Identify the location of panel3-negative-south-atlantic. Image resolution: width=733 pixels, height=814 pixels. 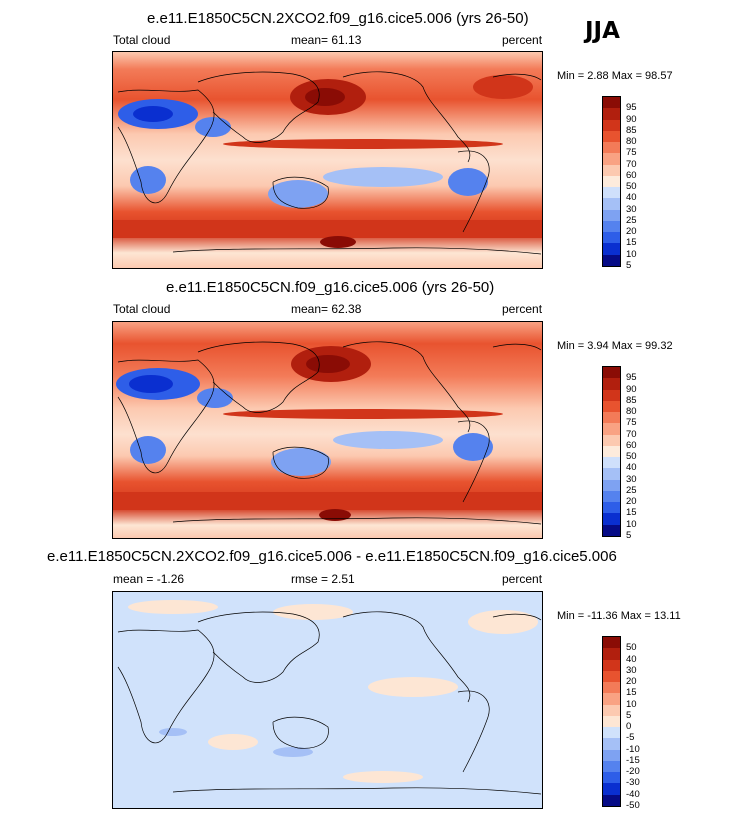
(173, 732).